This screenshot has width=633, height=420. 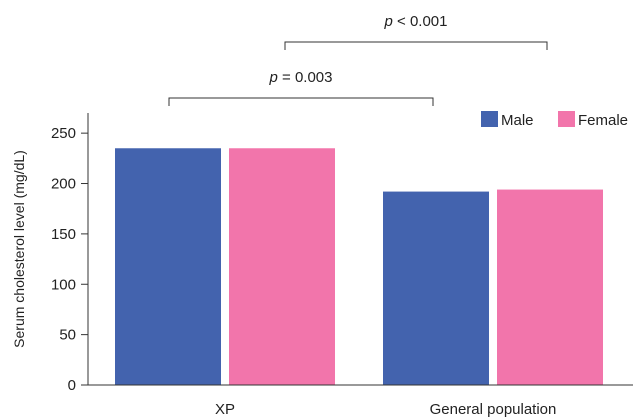 I want to click on y-tick-label: 50, so click(x=67, y=335).